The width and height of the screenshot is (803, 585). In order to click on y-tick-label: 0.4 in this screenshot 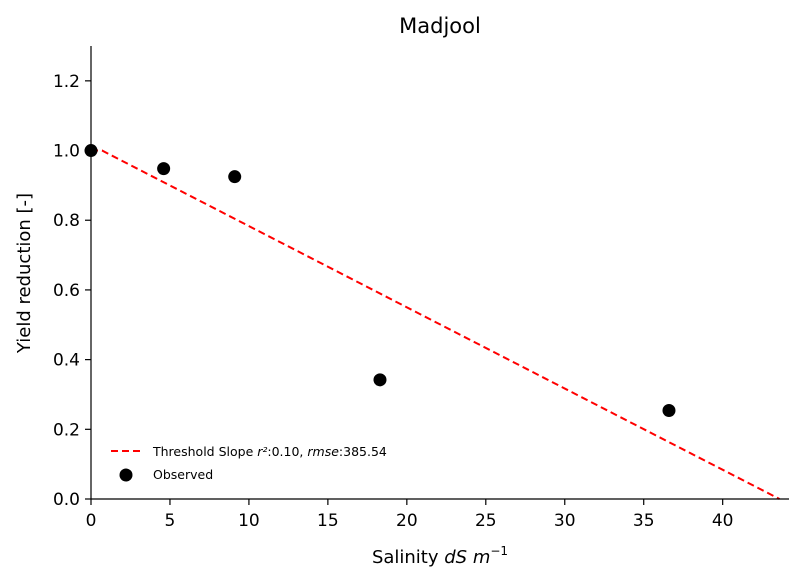, I will do `click(66, 361)`.